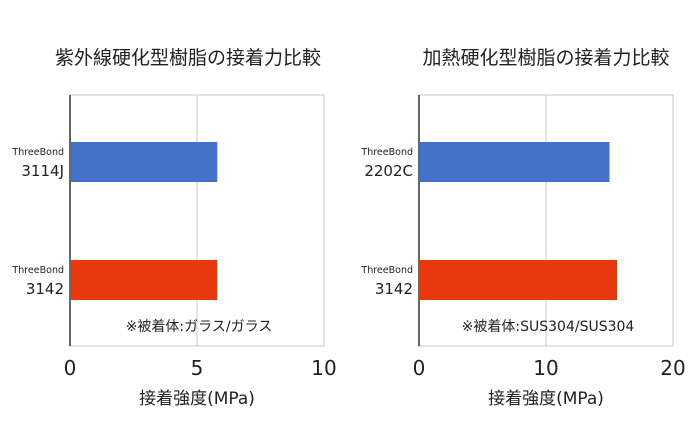  I want to click on category-code-label: 3114J, so click(42, 171).